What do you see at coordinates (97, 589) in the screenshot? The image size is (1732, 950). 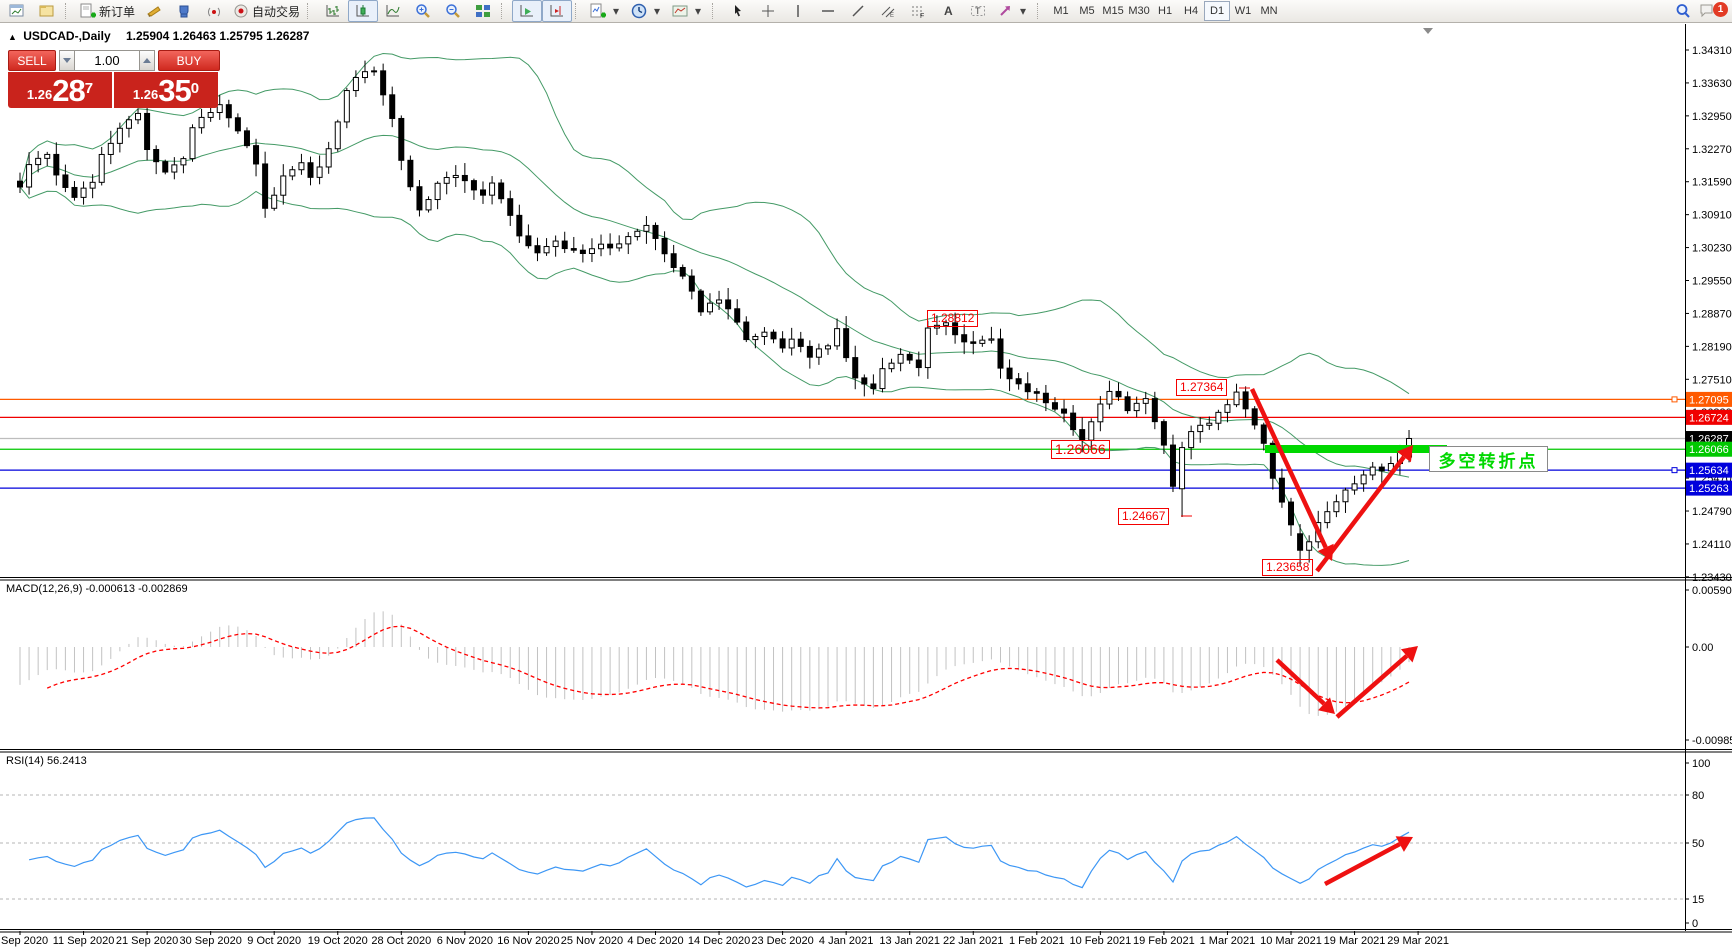 I see `macd-indicator-label: MACD(12,26,9) -0.000613 -0.002869` at bounding box center [97, 589].